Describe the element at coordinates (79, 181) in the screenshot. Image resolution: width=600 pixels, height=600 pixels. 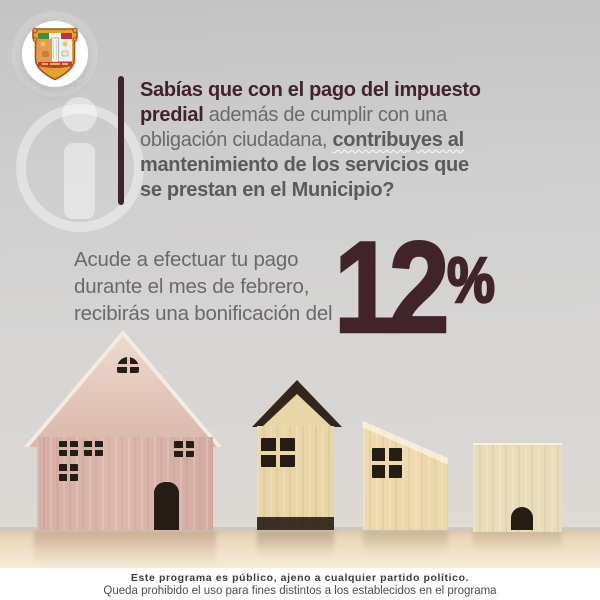
I see `info-icon-watermark-stem` at that location.